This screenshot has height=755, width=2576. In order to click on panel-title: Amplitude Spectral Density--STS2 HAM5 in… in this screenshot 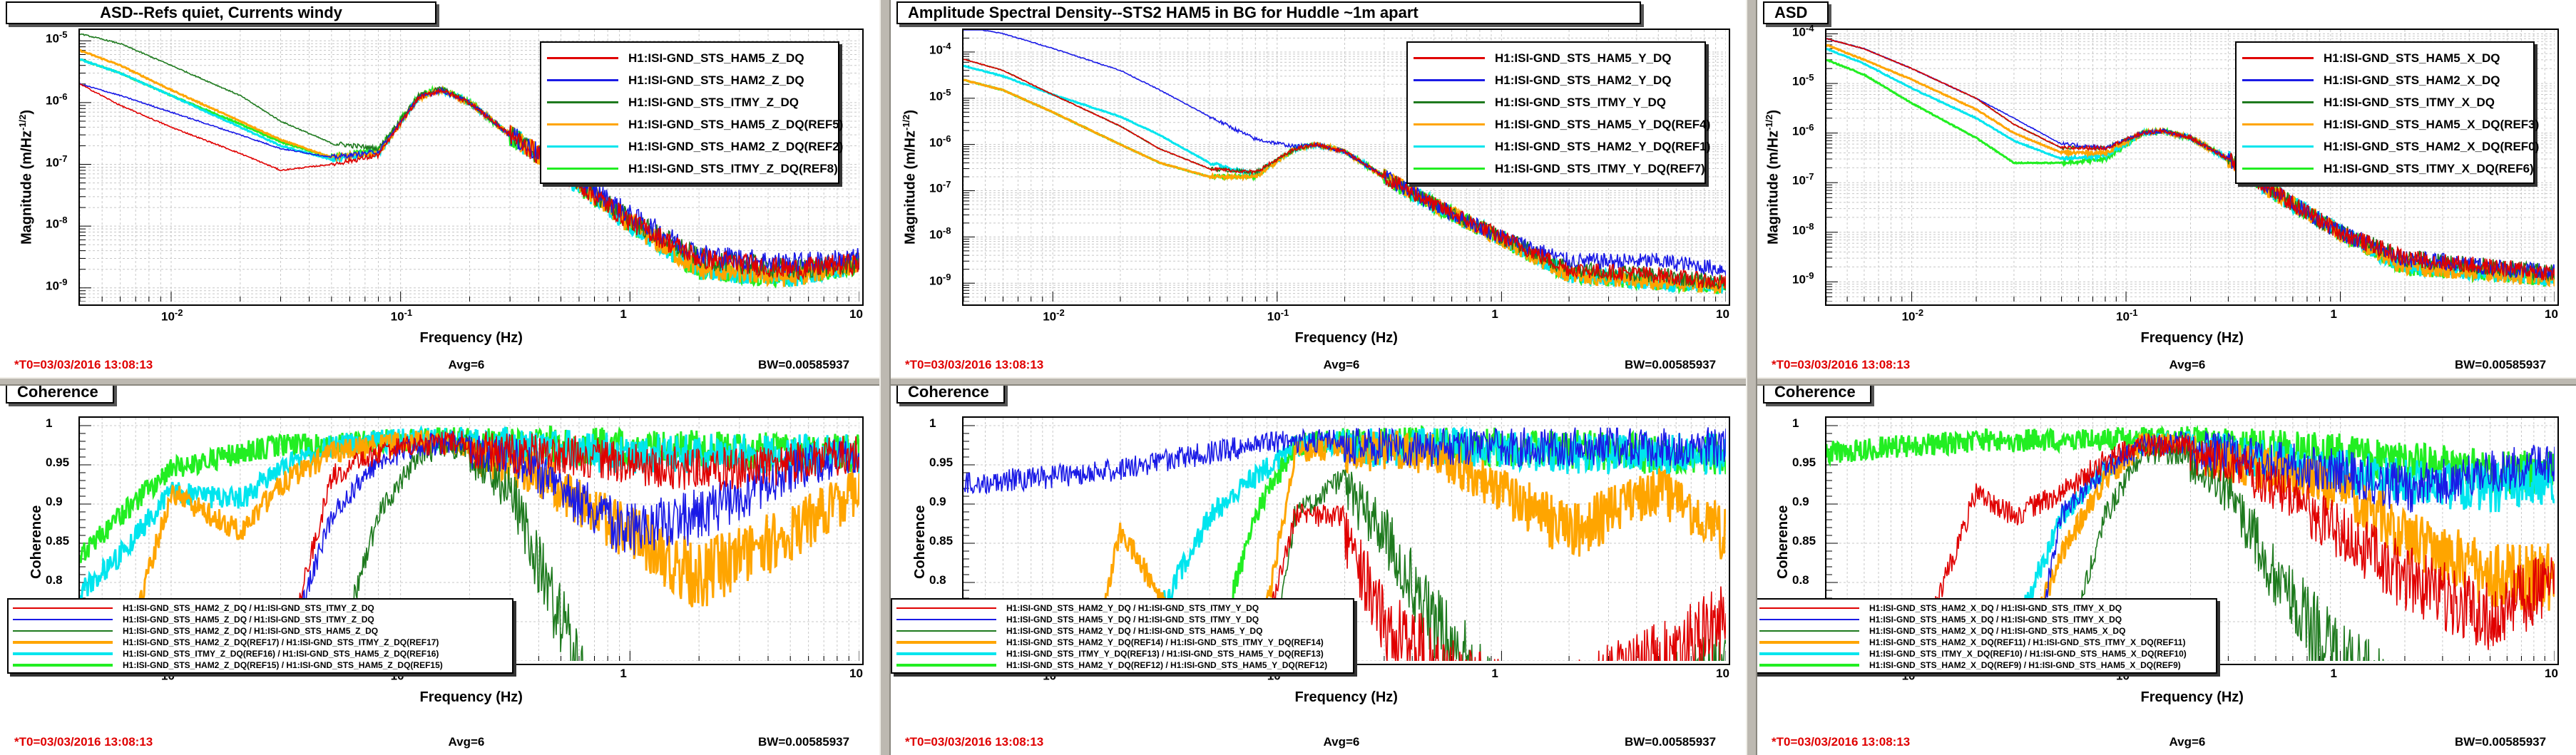, I will do `click(1269, 12)`.